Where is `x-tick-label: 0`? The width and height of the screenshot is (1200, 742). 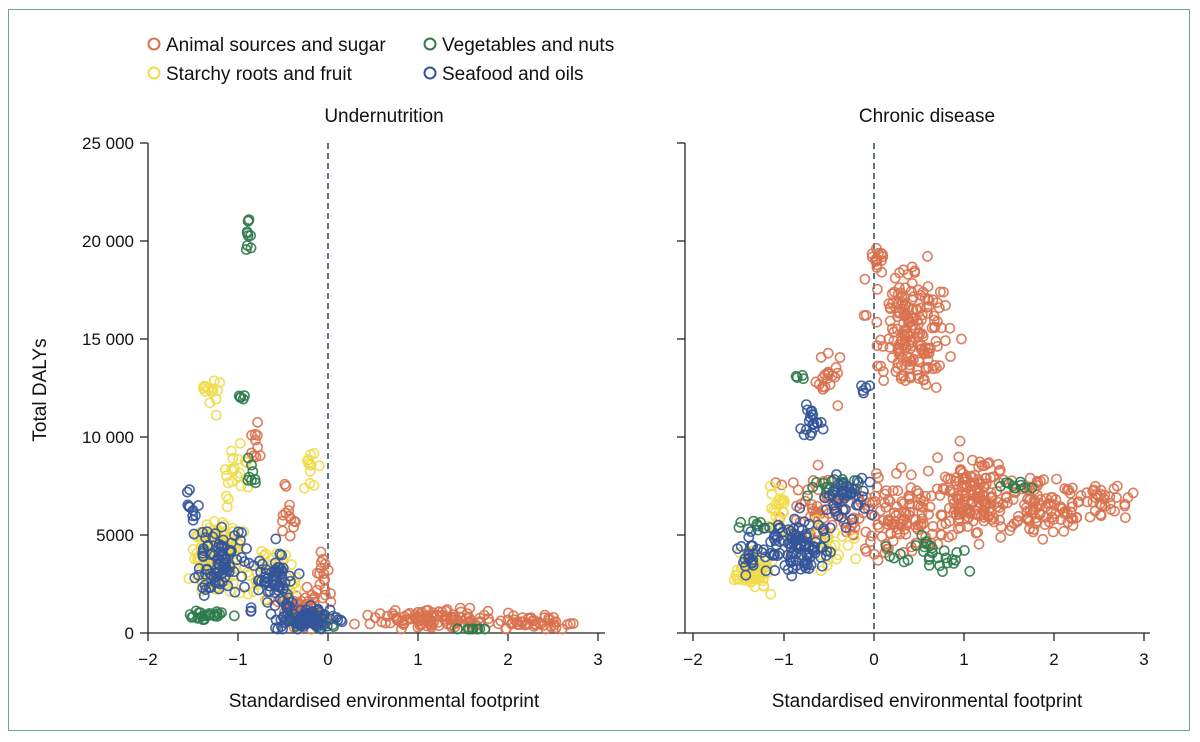
x-tick-label: 0 is located at coordinates (873, 659).